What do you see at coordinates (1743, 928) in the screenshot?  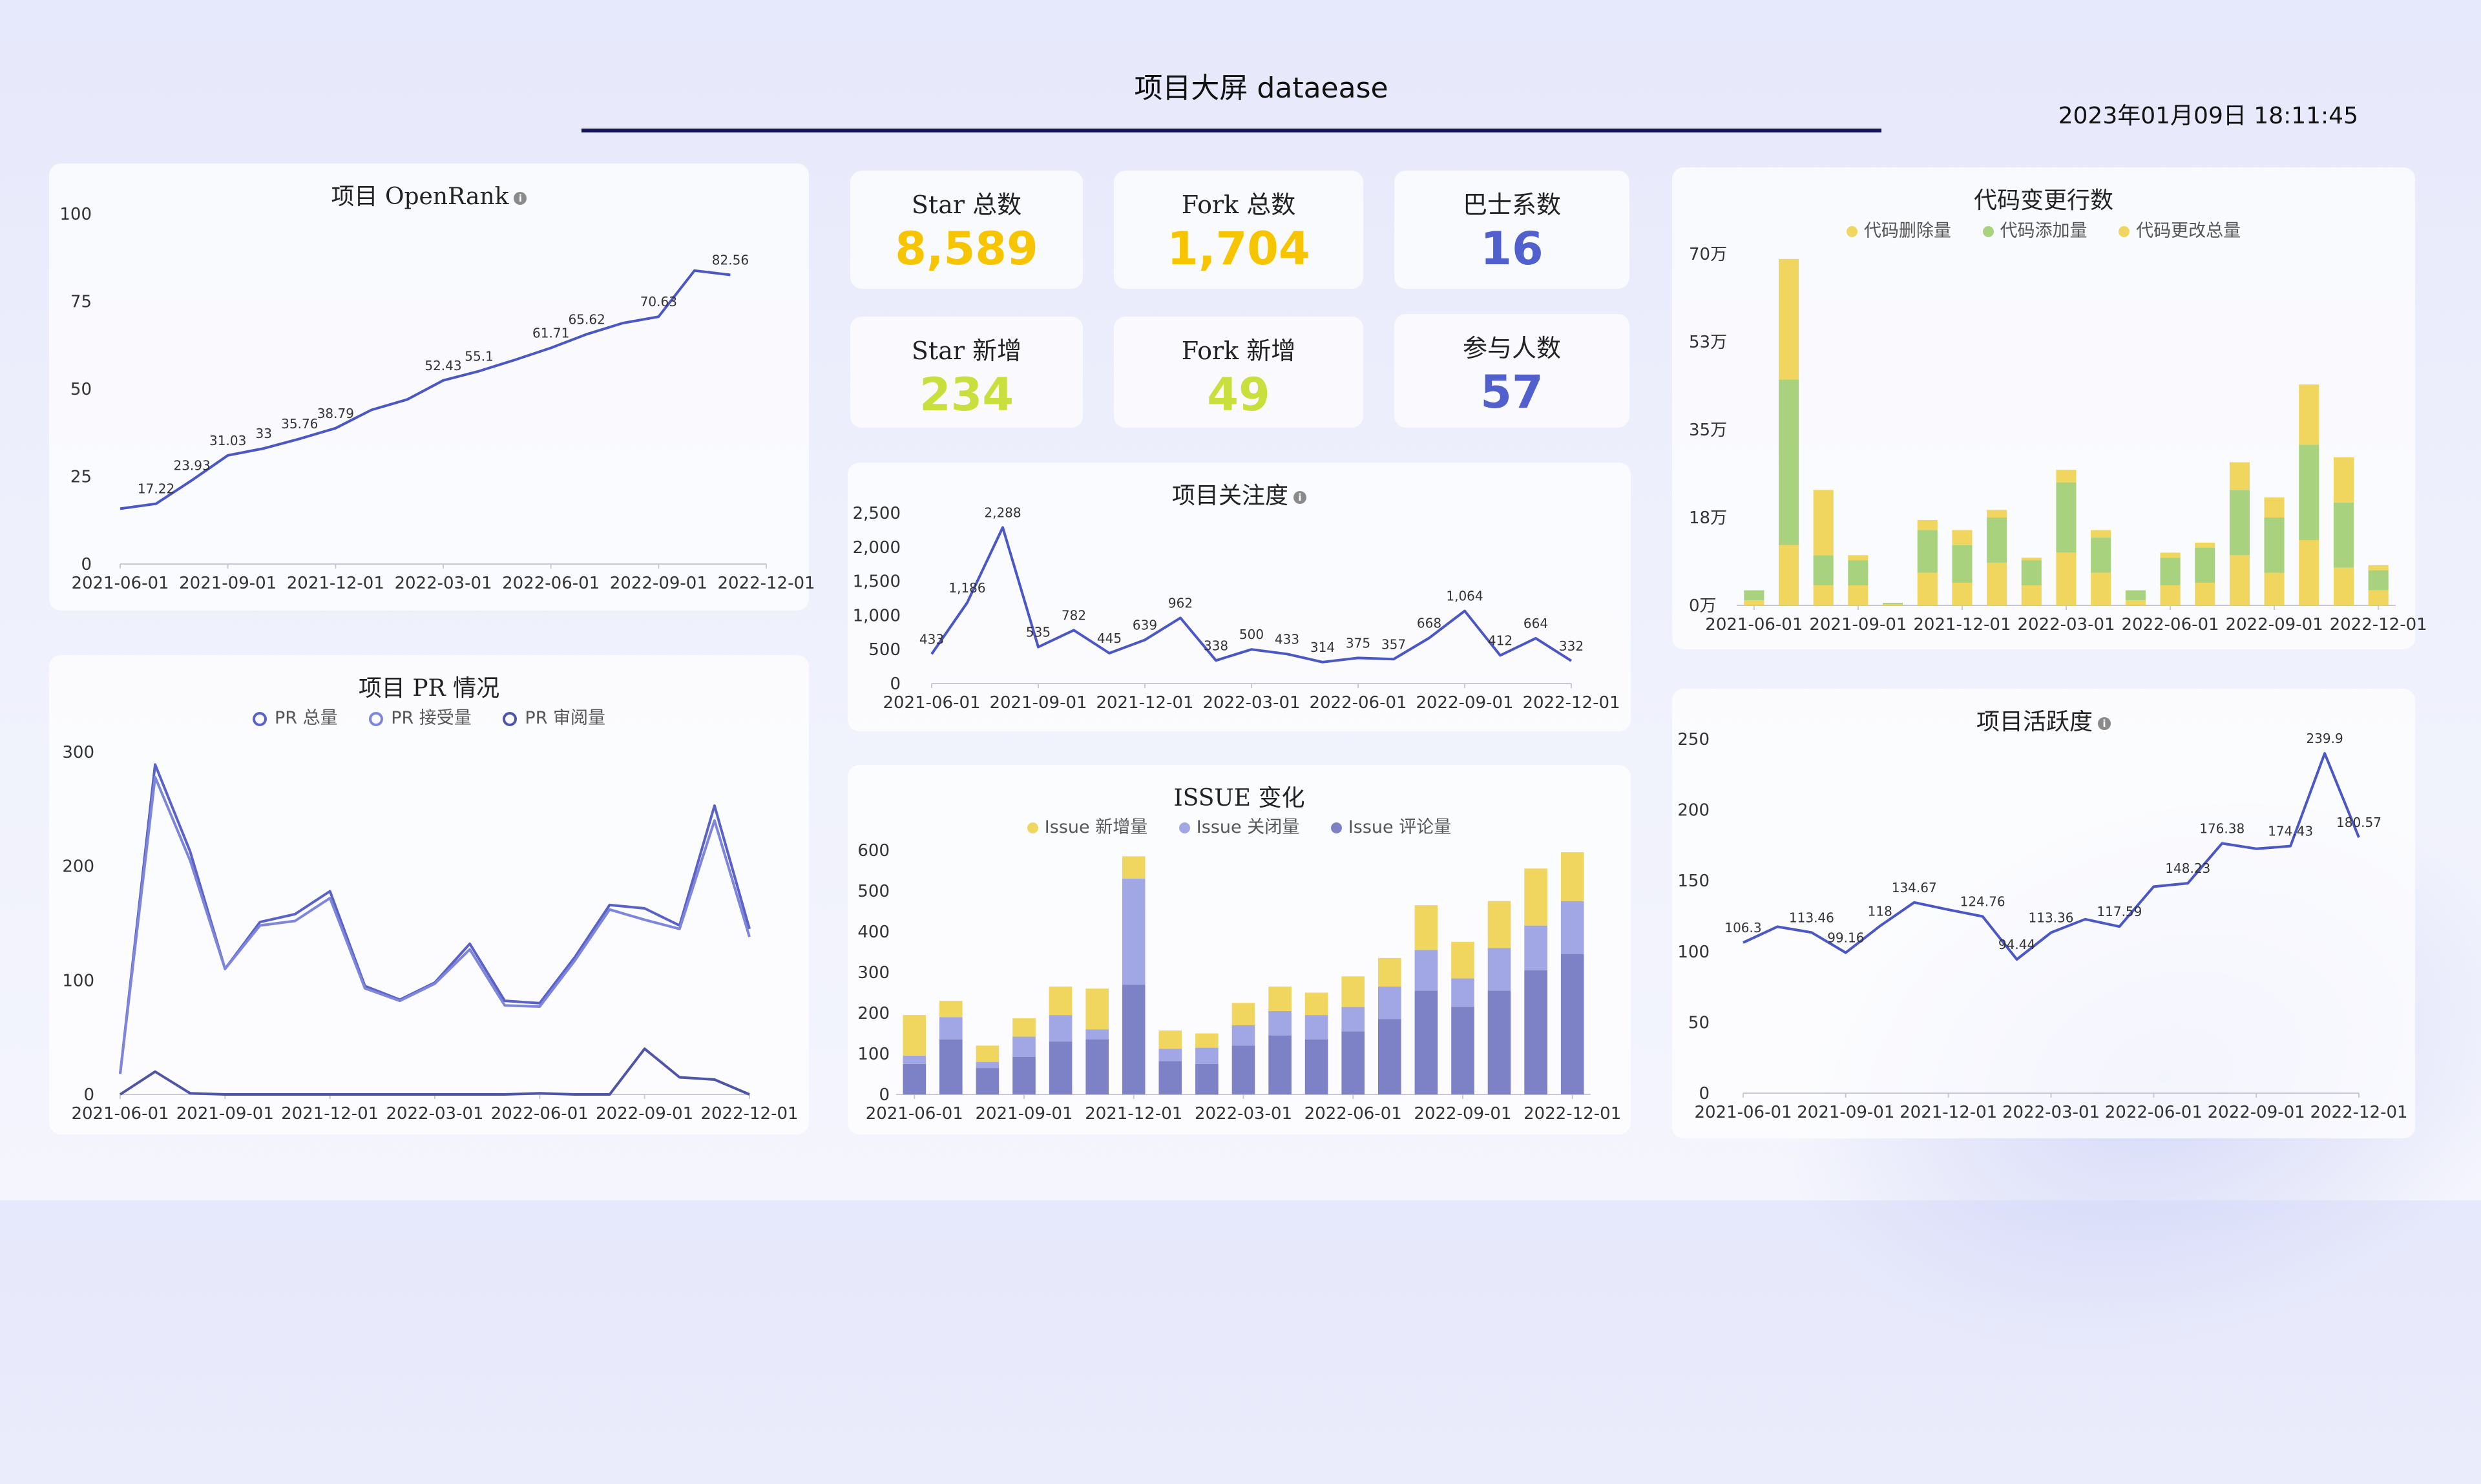 I see `data-label: 106.3` at bounding box center [1743, 928].